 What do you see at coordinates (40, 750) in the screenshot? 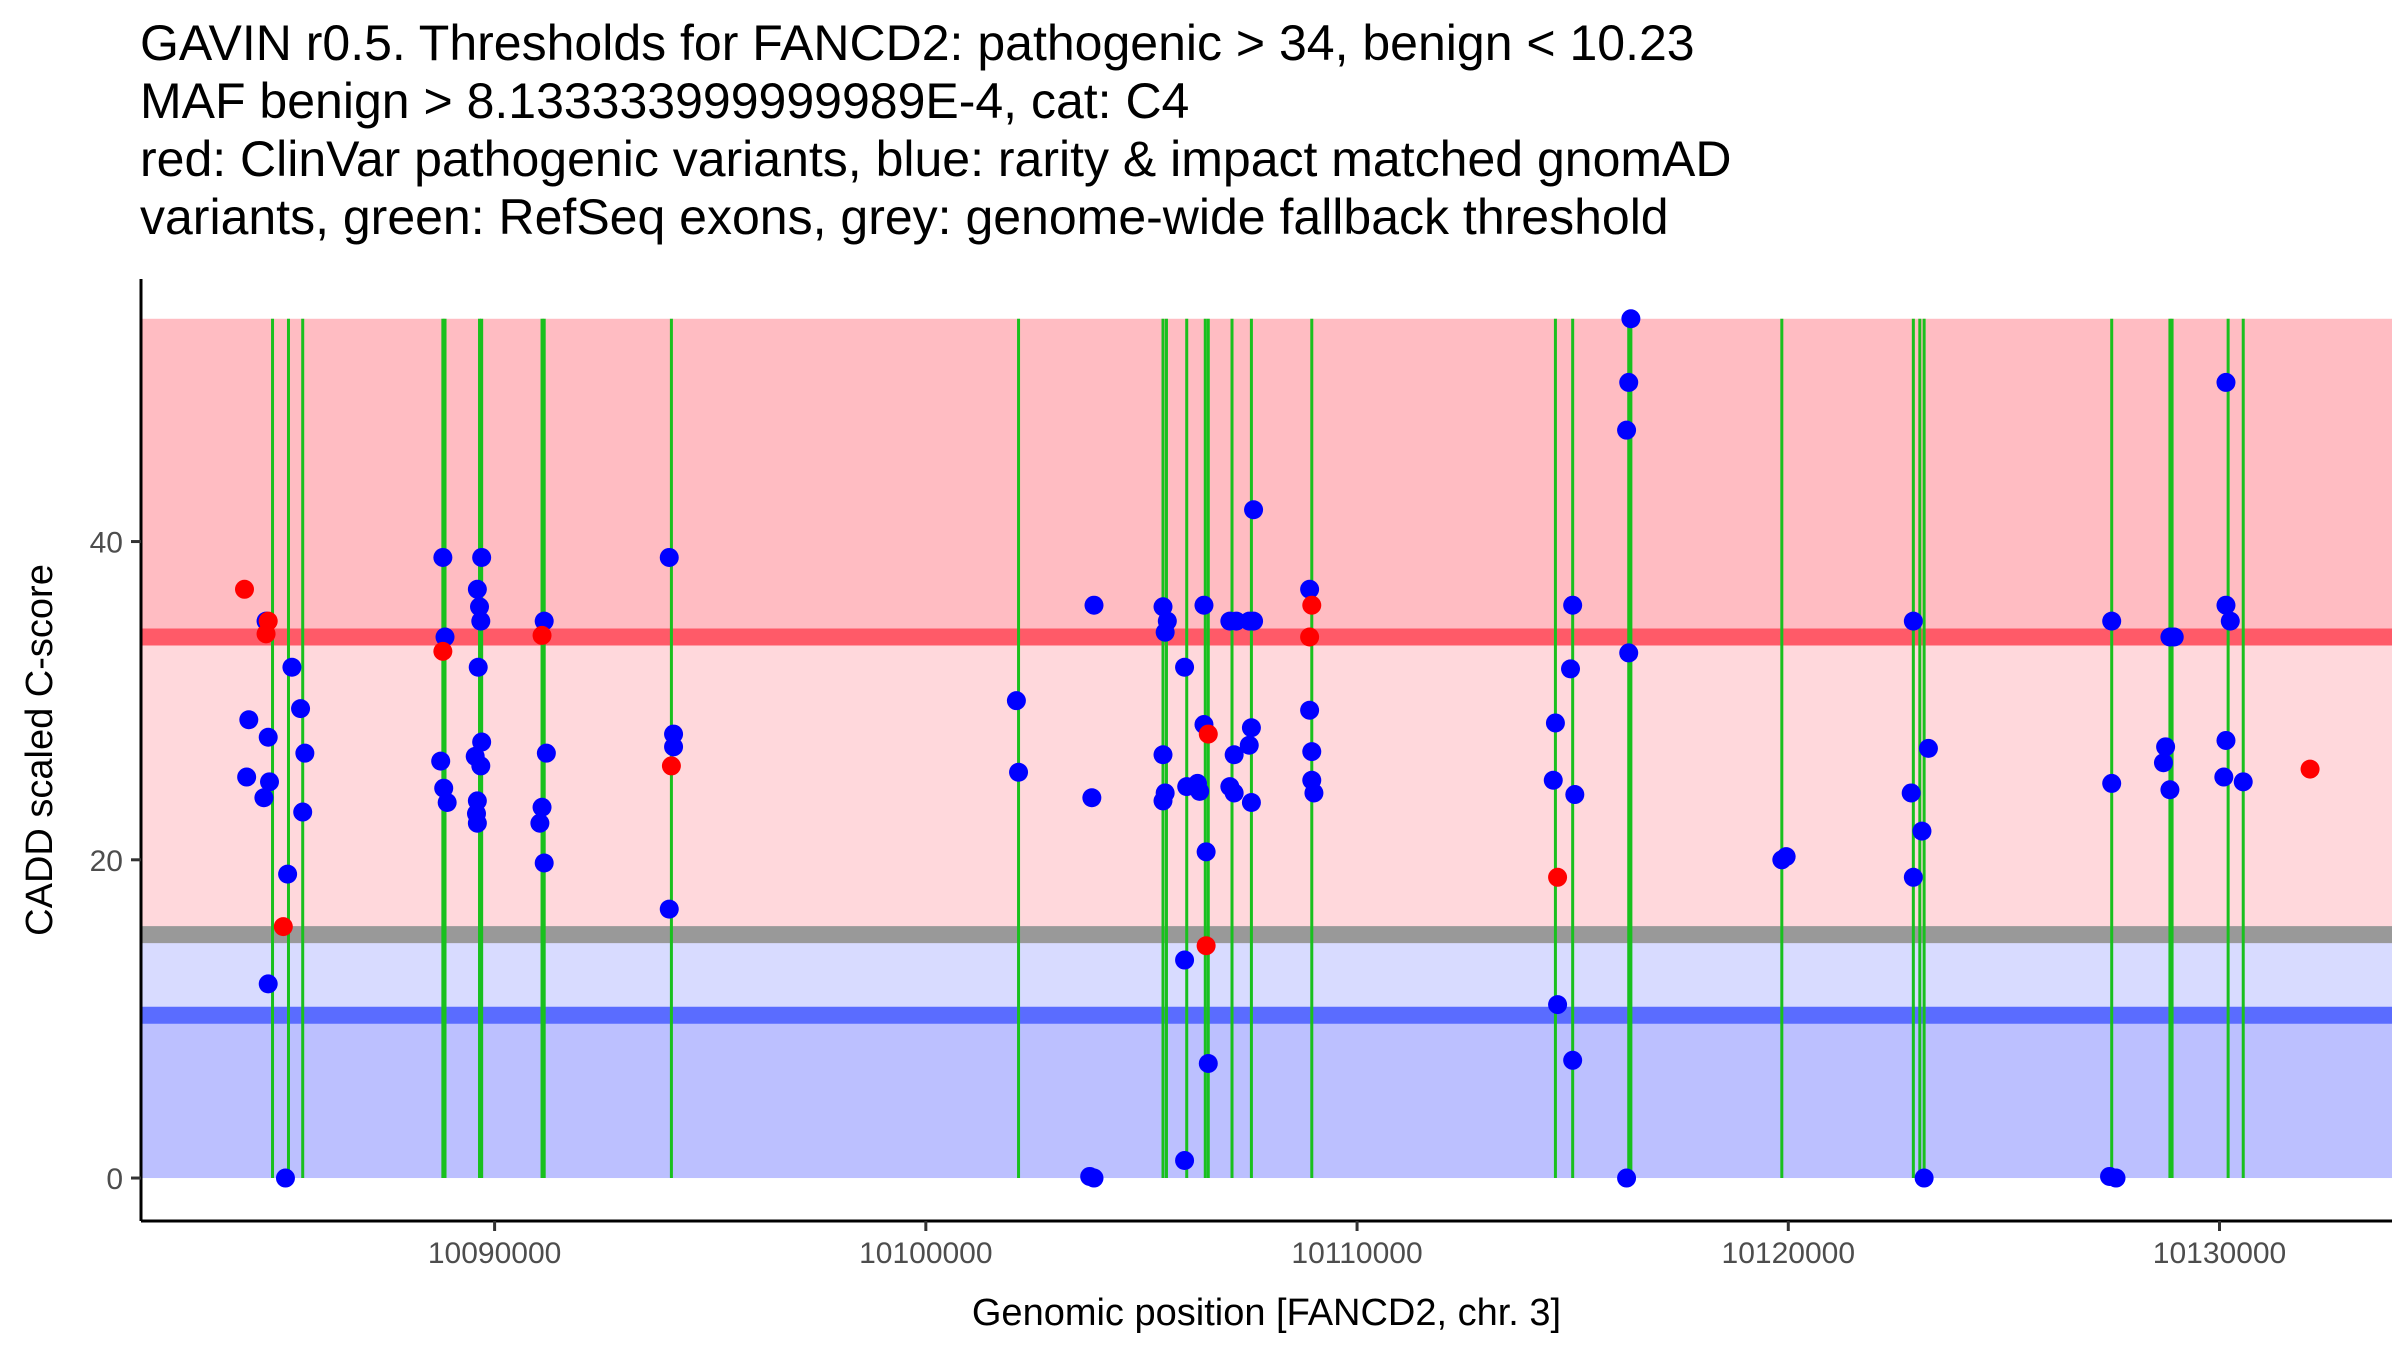
I see `y-axis-title: CADD scaled C-score` at bounding box center [40, 750].